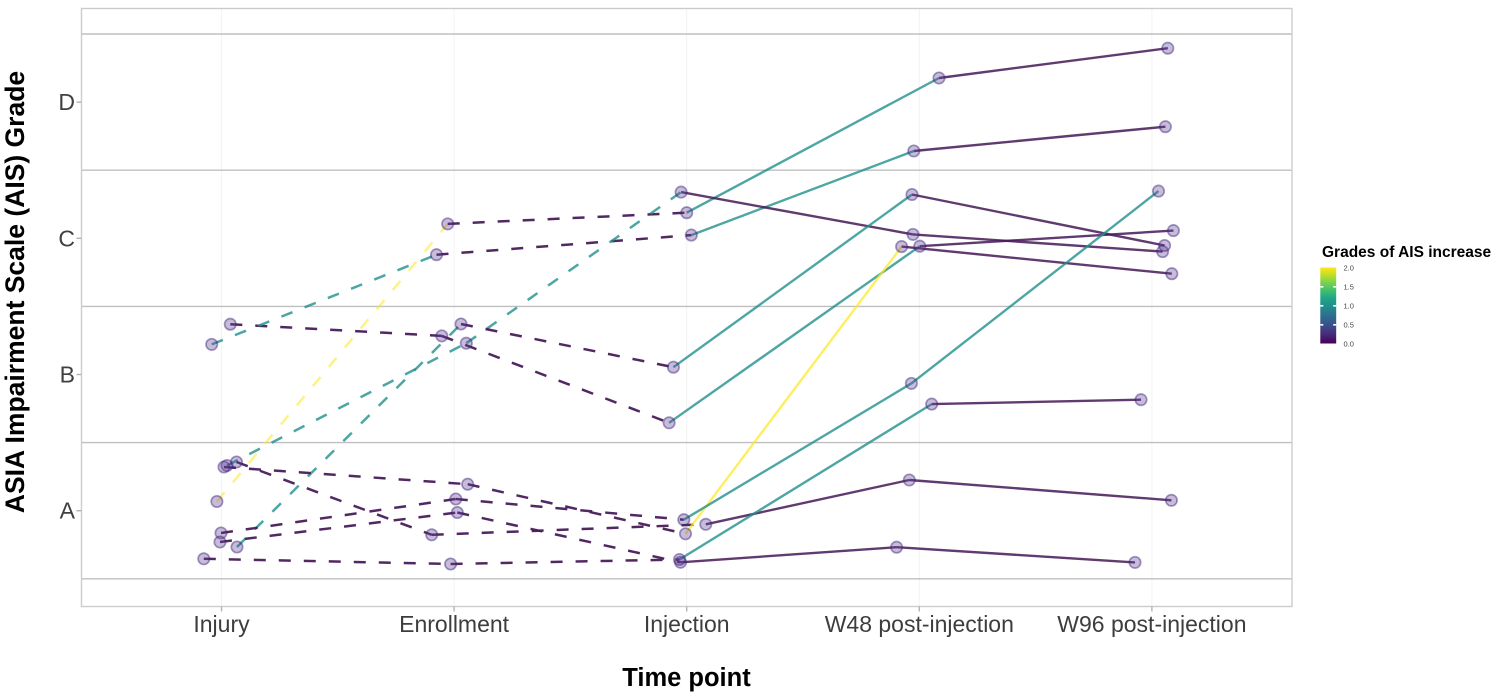 The image size is (1500, 696). I want to click on svg-text: Grades of AIS increase, so click(1407, 252).